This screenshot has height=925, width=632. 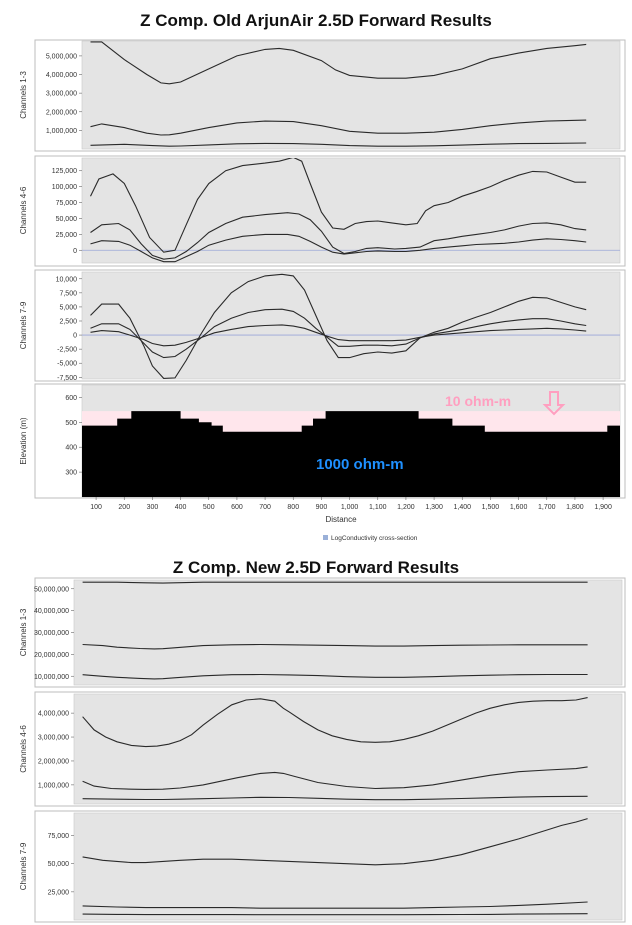 I want to click on resistive-layer-label: 1000 ohm-m, so click(x=360, y=464).